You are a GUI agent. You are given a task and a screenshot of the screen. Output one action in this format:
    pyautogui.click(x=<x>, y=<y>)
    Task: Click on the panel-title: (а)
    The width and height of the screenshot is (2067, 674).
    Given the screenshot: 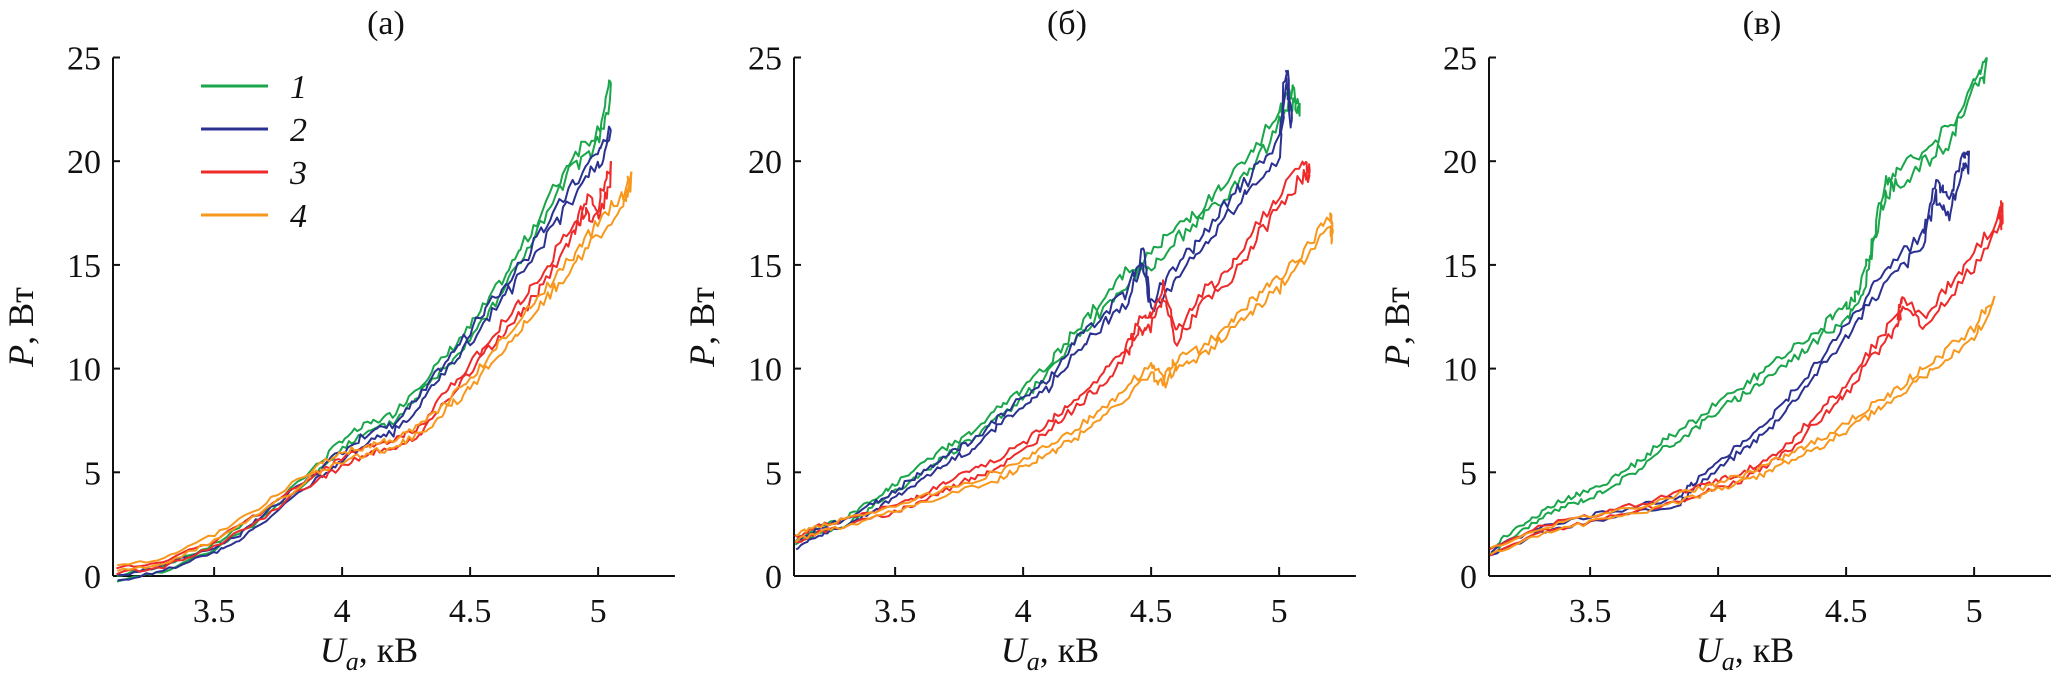 What is the action you would take?
    pyautogui.click(x=386, y=23)
    